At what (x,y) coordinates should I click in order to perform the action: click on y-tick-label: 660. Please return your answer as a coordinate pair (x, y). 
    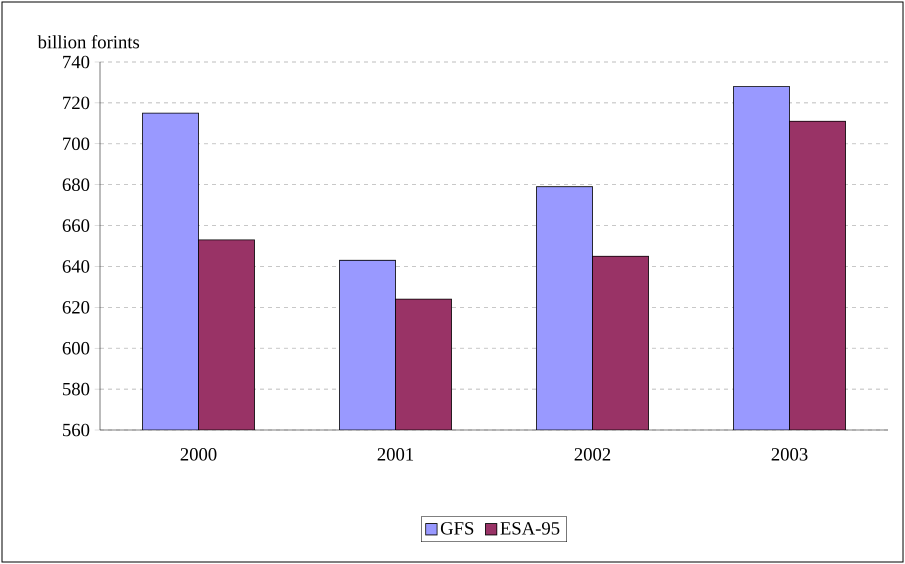
    Looking at the image, I should click on (76, 225).